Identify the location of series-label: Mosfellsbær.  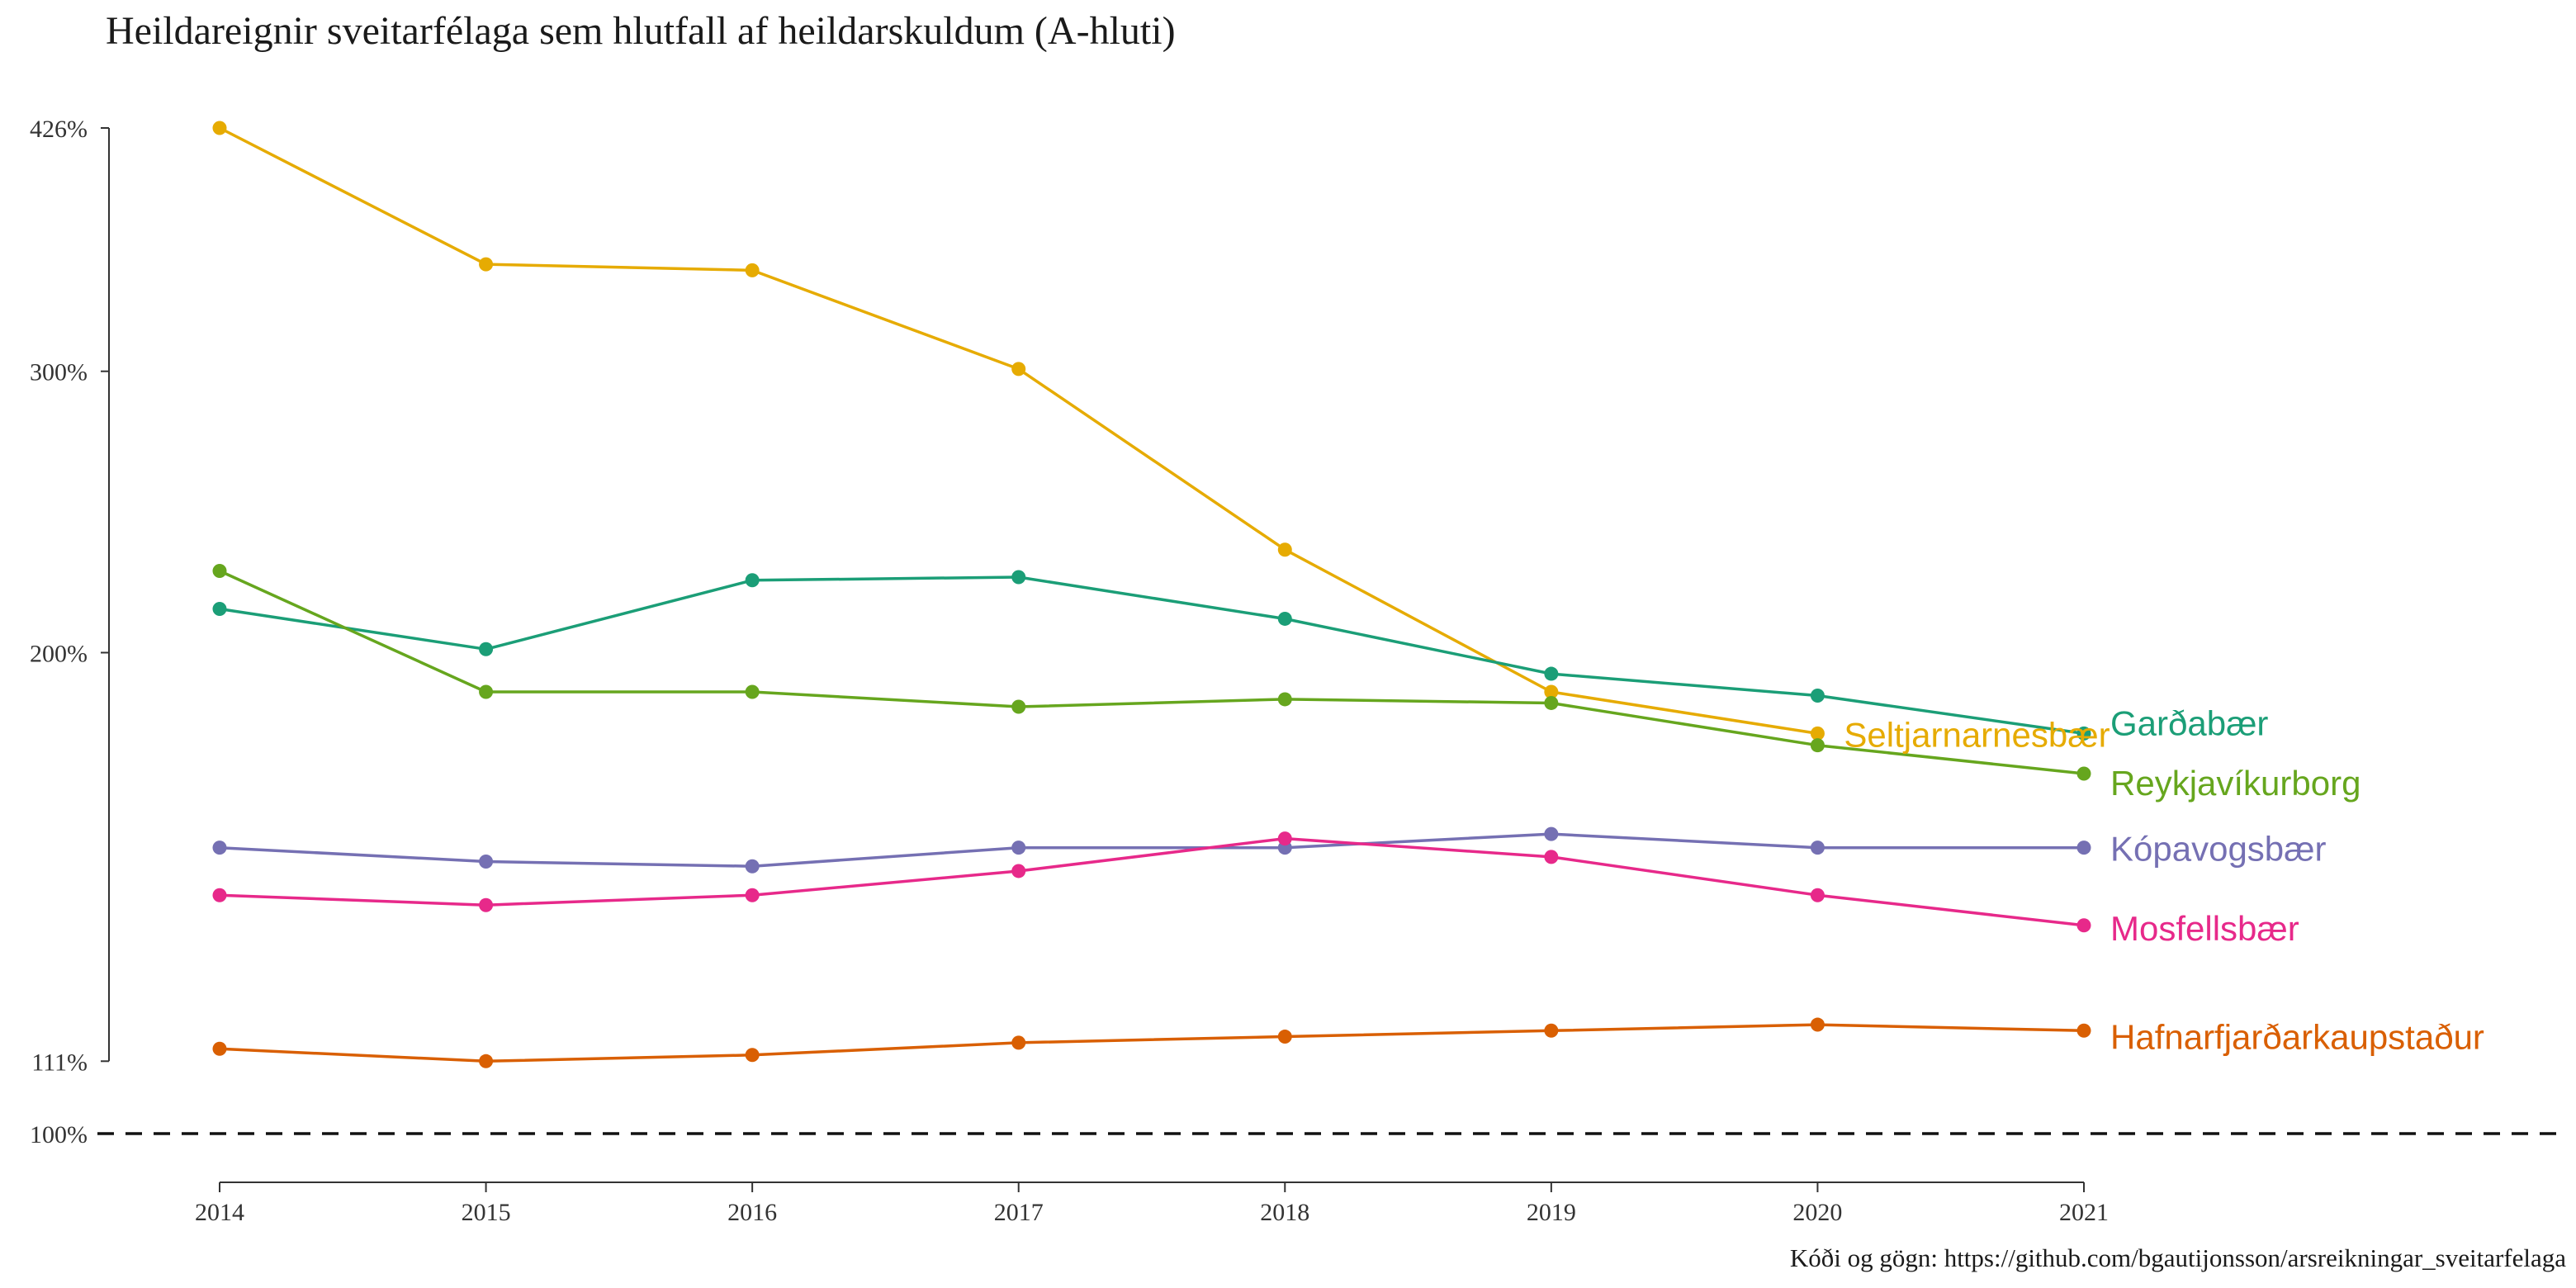
(2204, 928).